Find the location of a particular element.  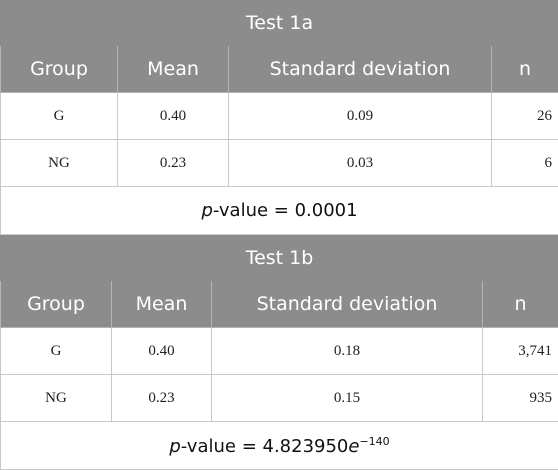

cell-n: 26 is located at coordinates (525, 116).